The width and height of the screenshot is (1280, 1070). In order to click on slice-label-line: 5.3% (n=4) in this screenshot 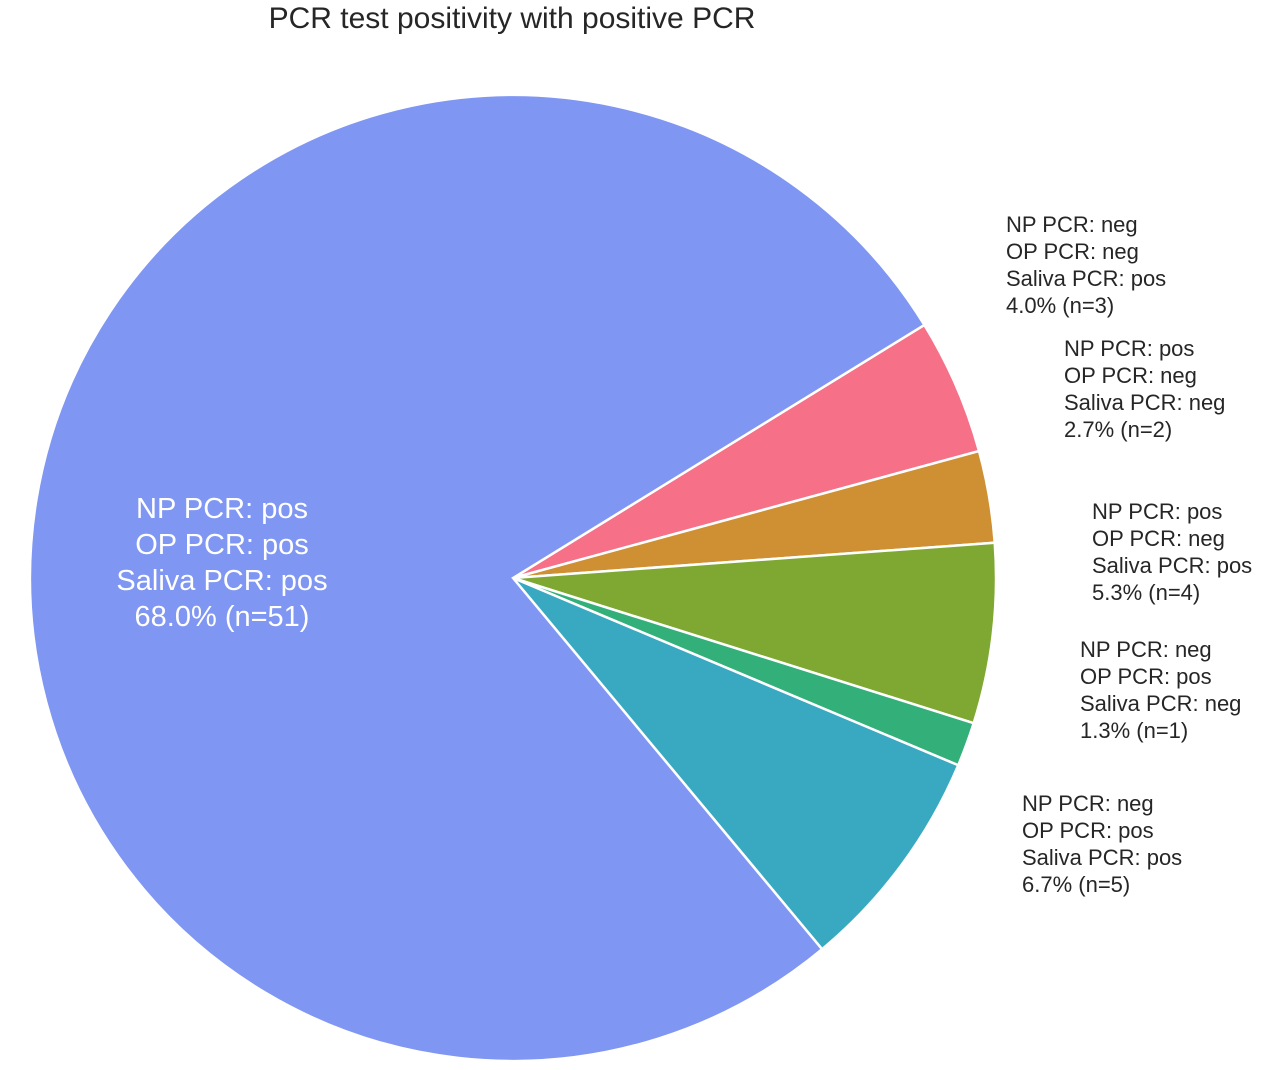, I will do `click(1146, 592)`.